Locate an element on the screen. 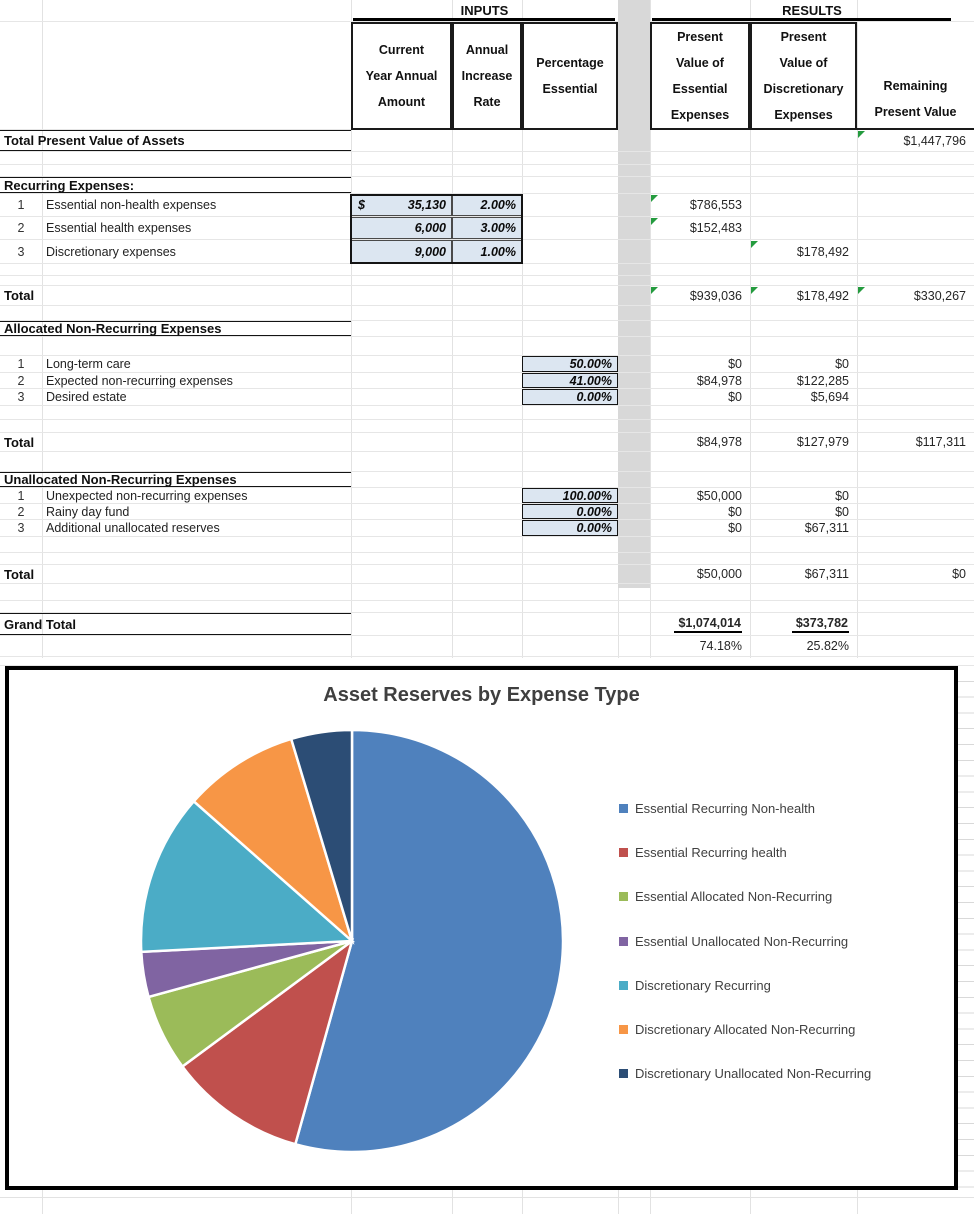 This screenshot has width=974, height=1214. legend-label: Essential Recurring Non-health is located at coordinates (725, 808).